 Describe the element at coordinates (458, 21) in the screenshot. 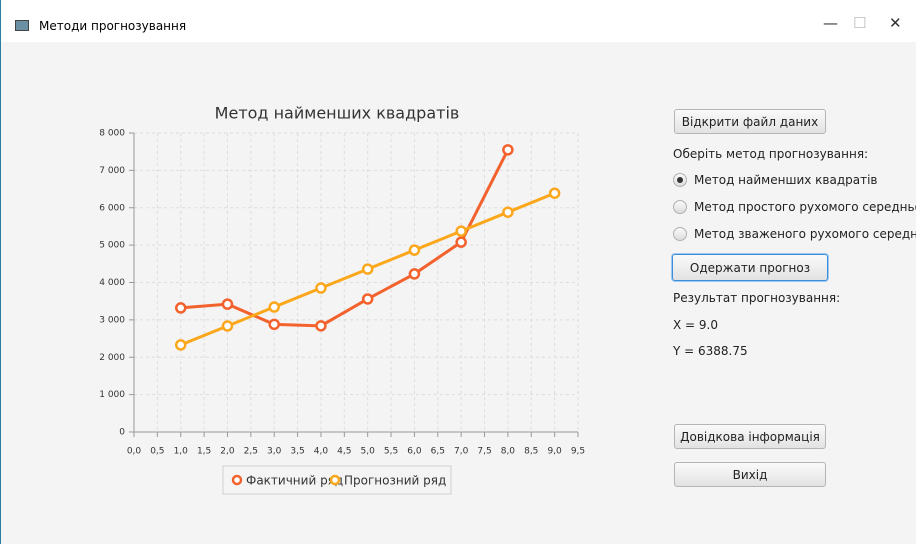

I see `title-bar: Методи прогнозування — ☐ ✕` at that location.